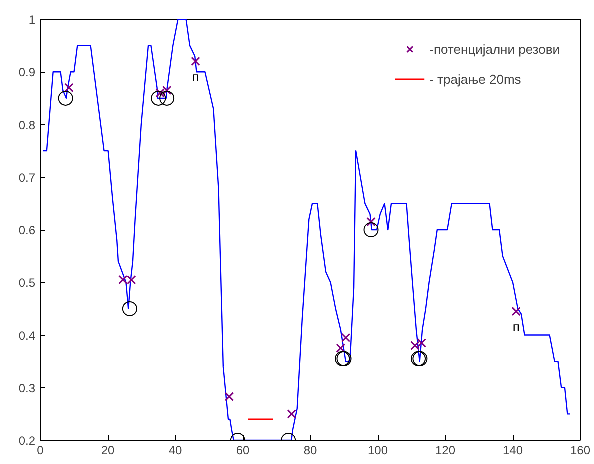 The width and height of the screenshot is (594, 464). Describe the element at coordinates (175, 451) in the screenshot. I see `x-tick-label: 40` at that location.